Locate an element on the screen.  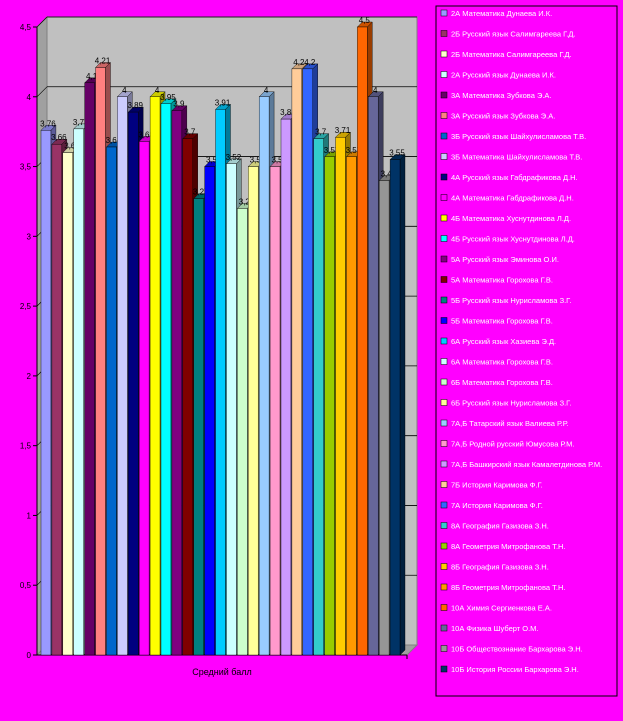
y-tick-label: 4 is located at coordinates (29, 97).